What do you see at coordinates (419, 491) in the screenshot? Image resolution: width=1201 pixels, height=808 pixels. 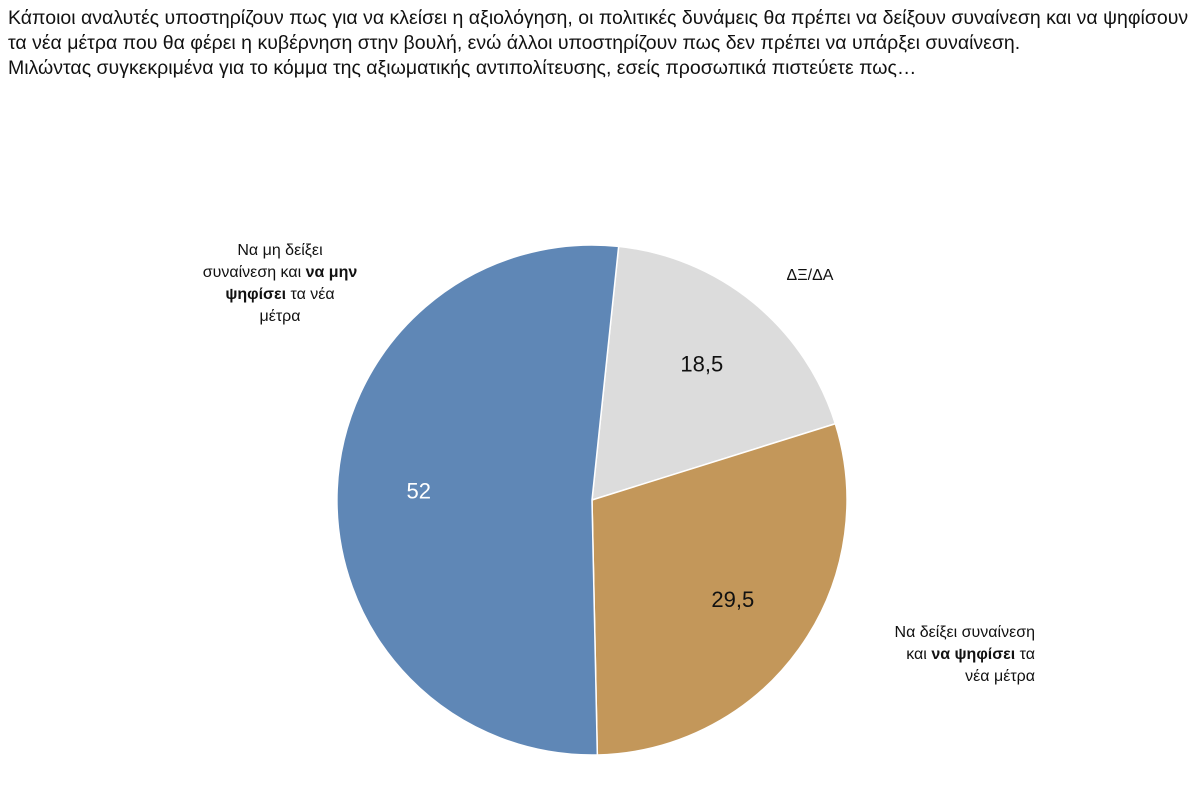 I see `value-label-against: 52` at bounding box center [419, 491].